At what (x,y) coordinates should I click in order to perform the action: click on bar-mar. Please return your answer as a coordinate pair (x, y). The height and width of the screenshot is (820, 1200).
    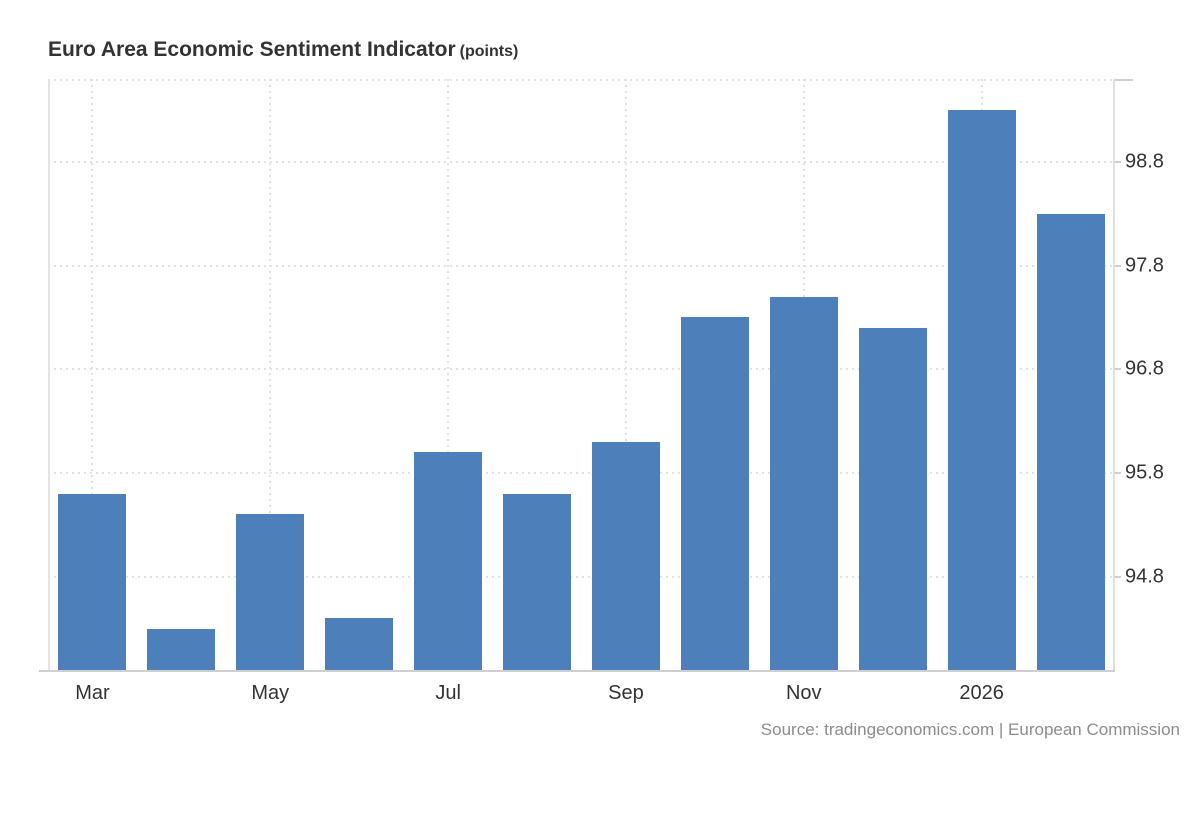
    Looking at the image, I should click on (92, 581).